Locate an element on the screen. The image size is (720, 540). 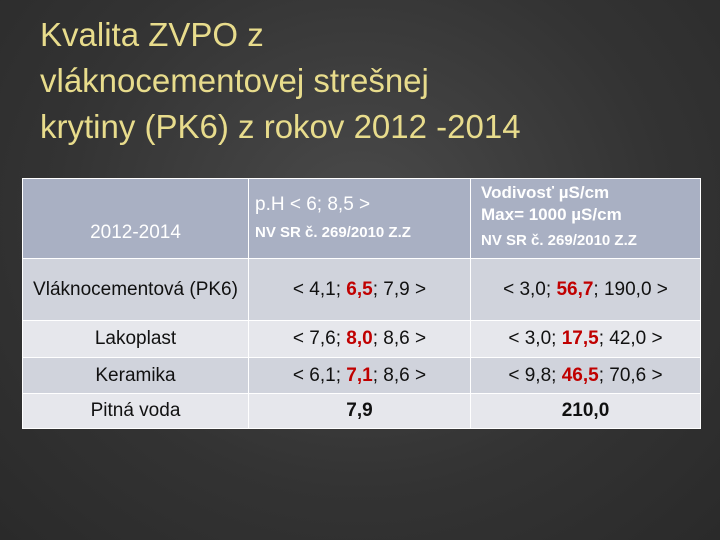
value-cell: < 3,0; 56,7; 190,0 > is located at coordinates (585, 289).